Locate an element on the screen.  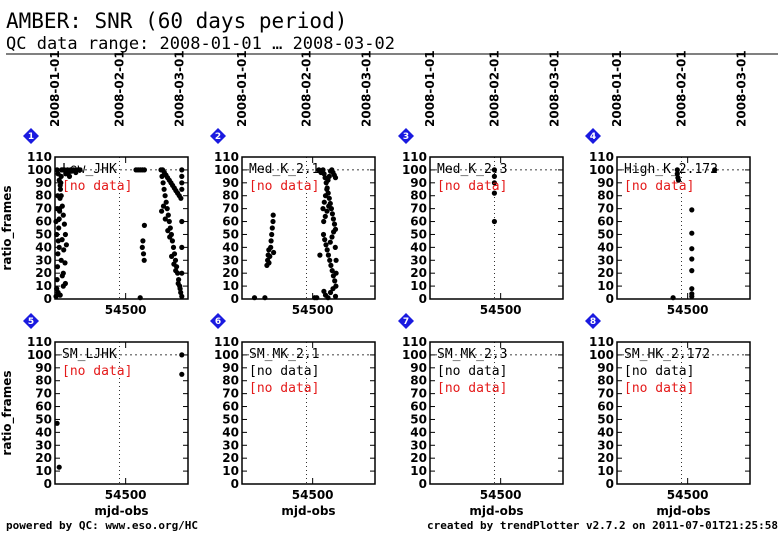
y-tick-label: 30 is located at coordinates (230, 260).